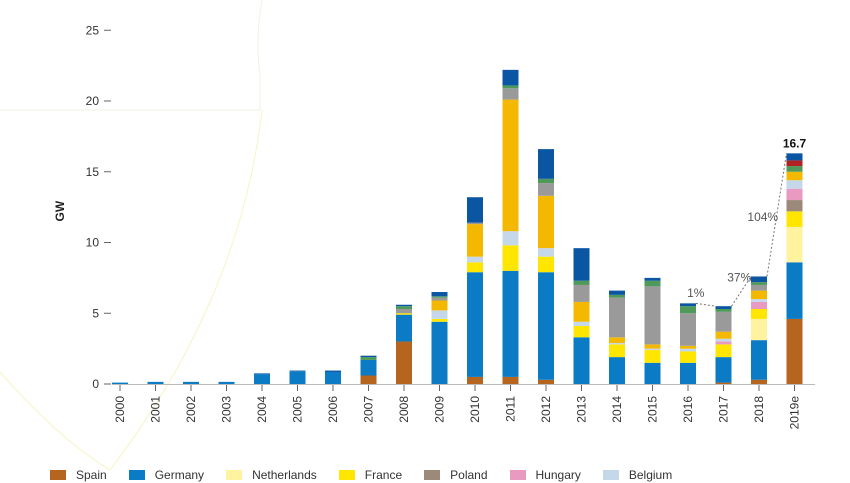 This screenshot has height=483, width=850. What do you see at coordinates (546, 252) in the screenshot?
I see `bar-belgium-2012` at bounding box center [546, 252].